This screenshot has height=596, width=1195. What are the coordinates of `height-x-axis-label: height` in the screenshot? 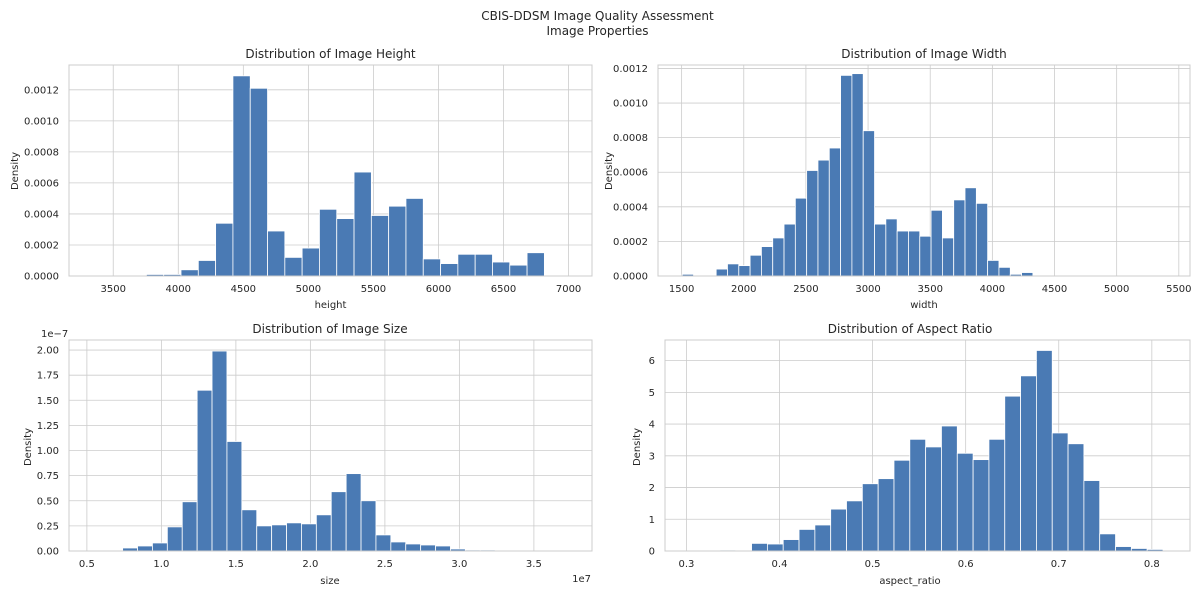 It's located at (331, 305).